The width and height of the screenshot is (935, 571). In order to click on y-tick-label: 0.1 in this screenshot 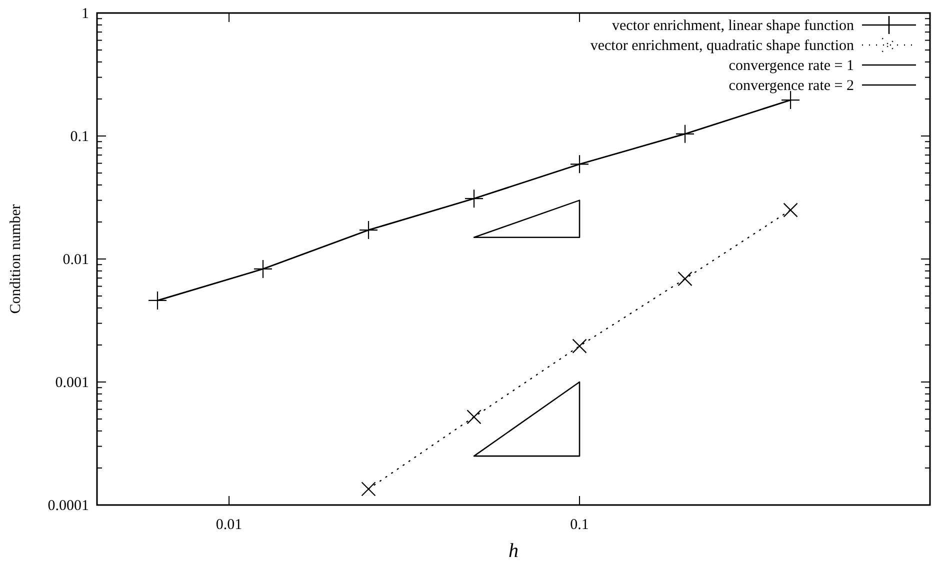, I will do `click(79, 137)`.